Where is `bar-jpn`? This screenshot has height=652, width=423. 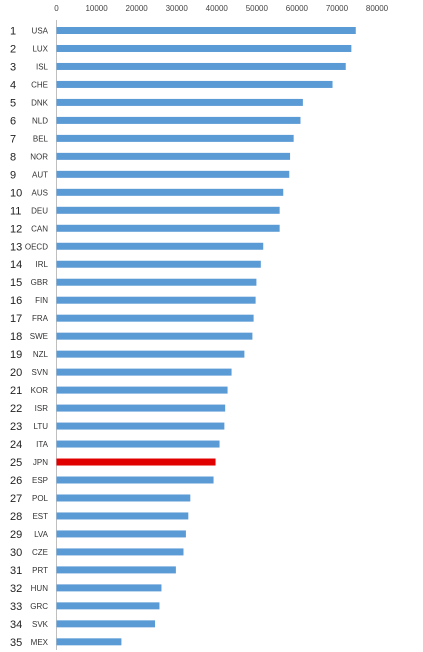 bar-jpn is located at coordinates (136, 462).